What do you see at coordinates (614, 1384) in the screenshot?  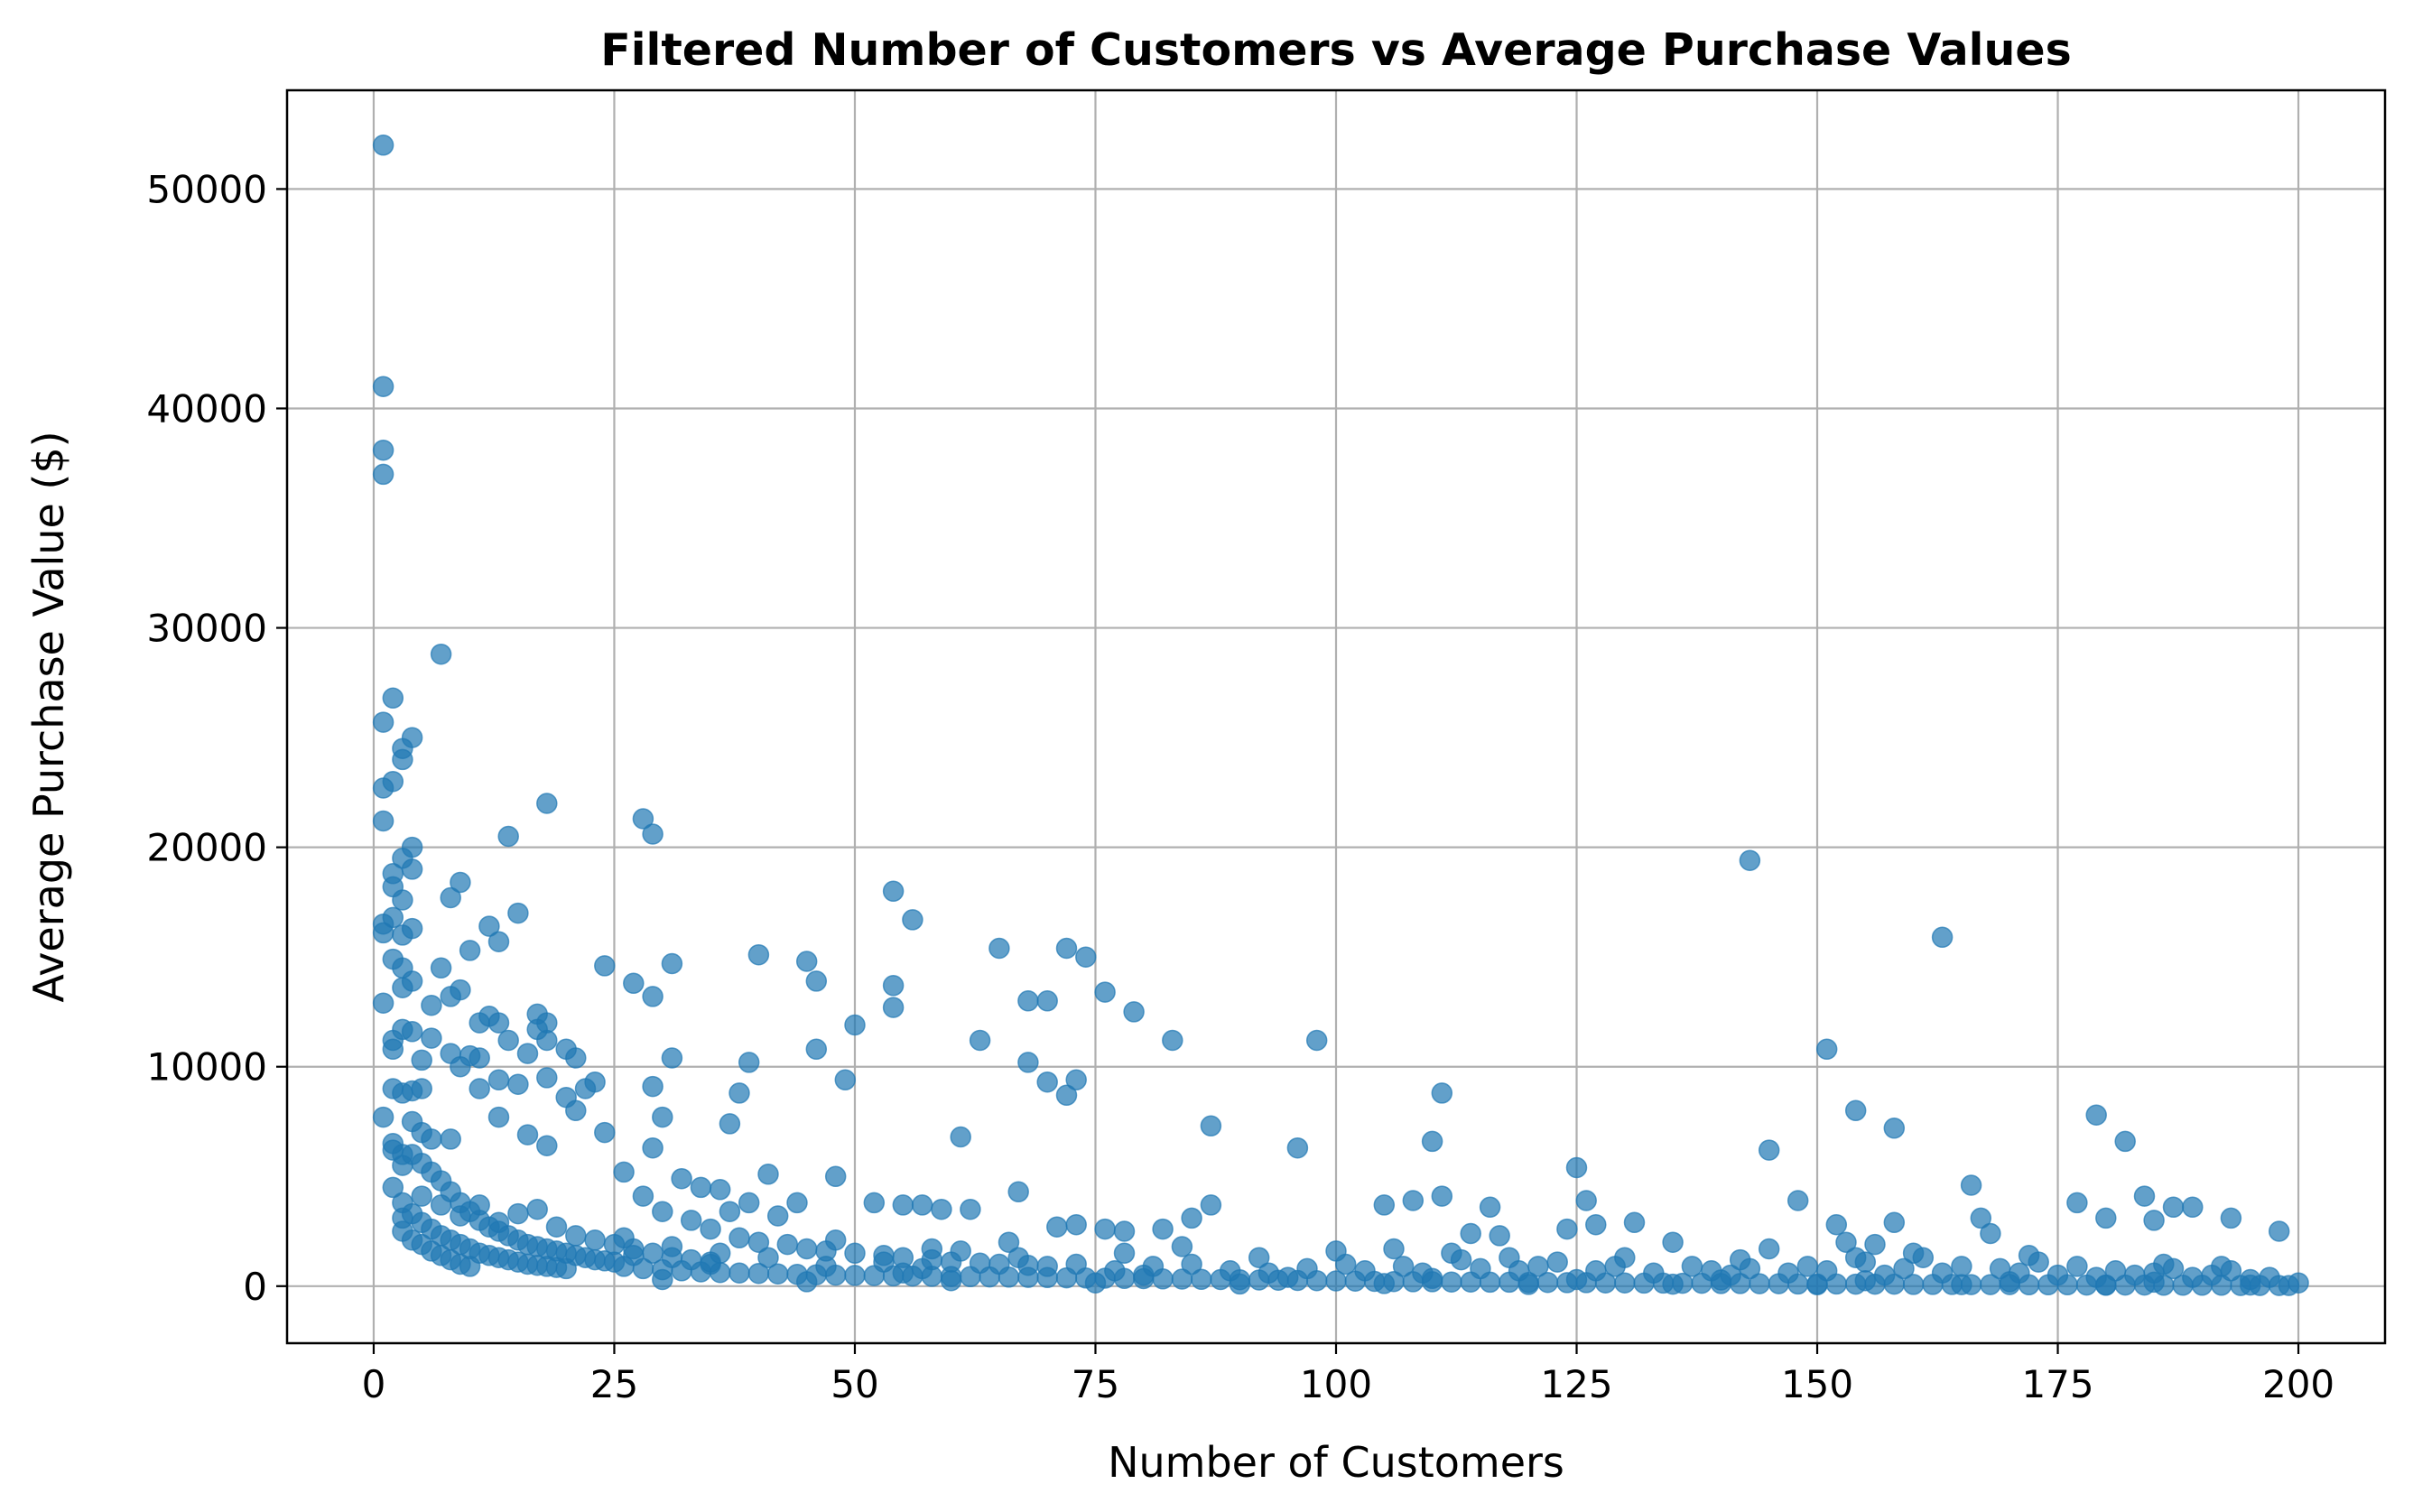 I see `x-tick-label: 25` at bounding box center [614, 1384].